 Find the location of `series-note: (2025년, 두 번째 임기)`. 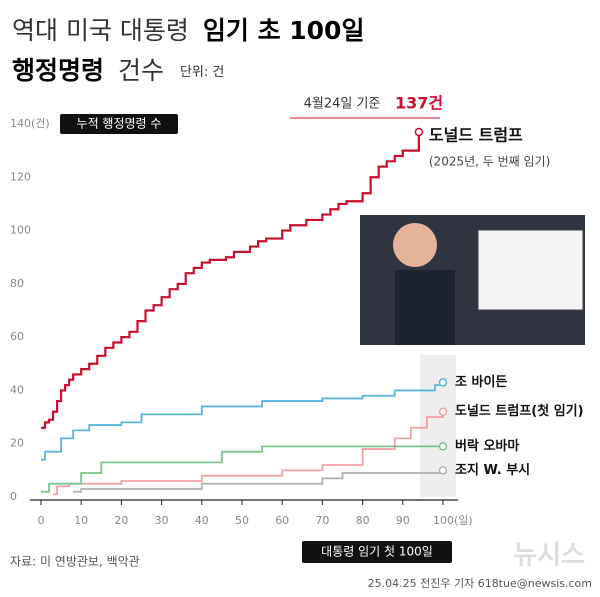

series-note: (2025년, 두 번째 임기) is located at coordinates (489, 161).